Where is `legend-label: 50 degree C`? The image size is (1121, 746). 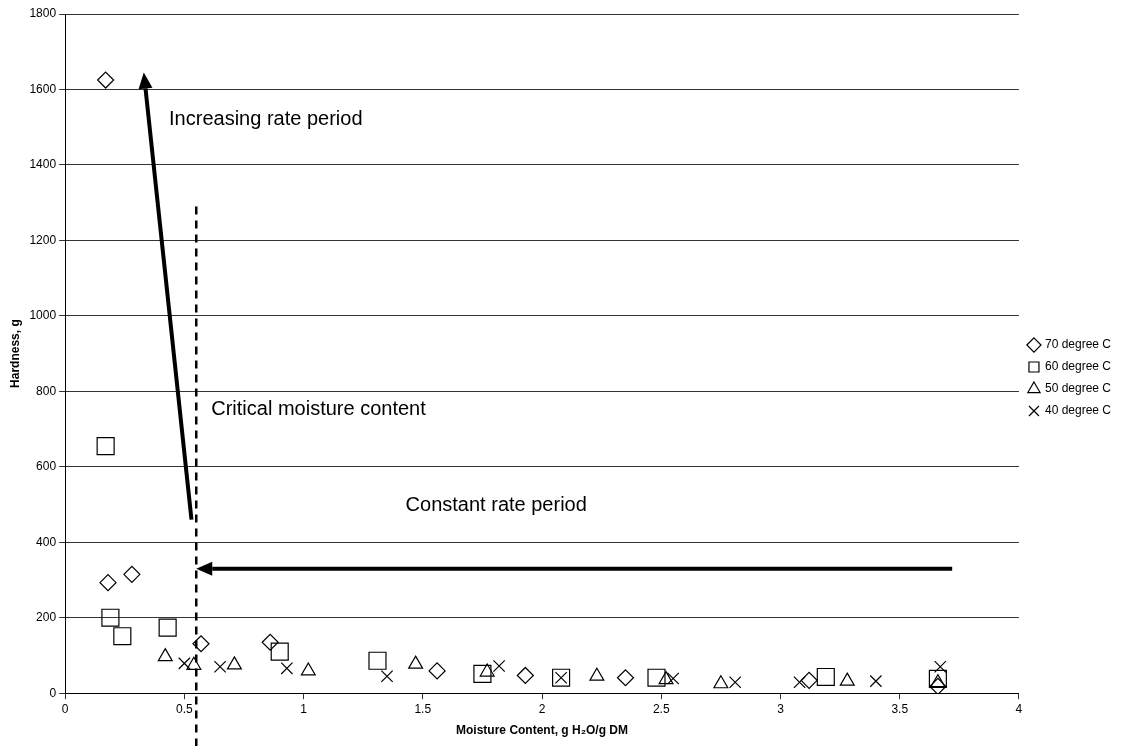 legend-label: 50 degree C is located at coordinates (1078, 388).